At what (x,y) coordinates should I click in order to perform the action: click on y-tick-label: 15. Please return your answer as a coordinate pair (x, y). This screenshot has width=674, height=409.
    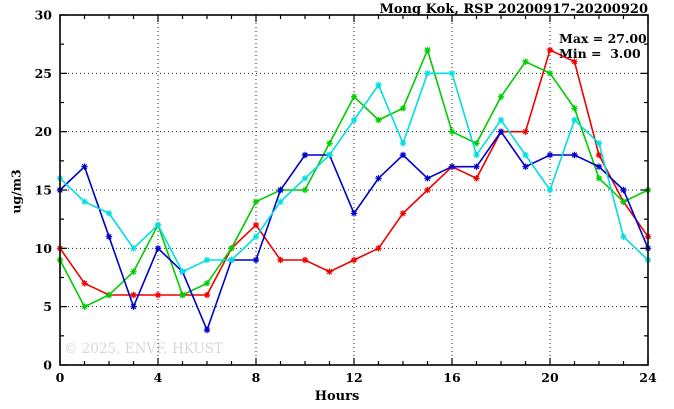
    Looking at the image, I should click on (43, 190).